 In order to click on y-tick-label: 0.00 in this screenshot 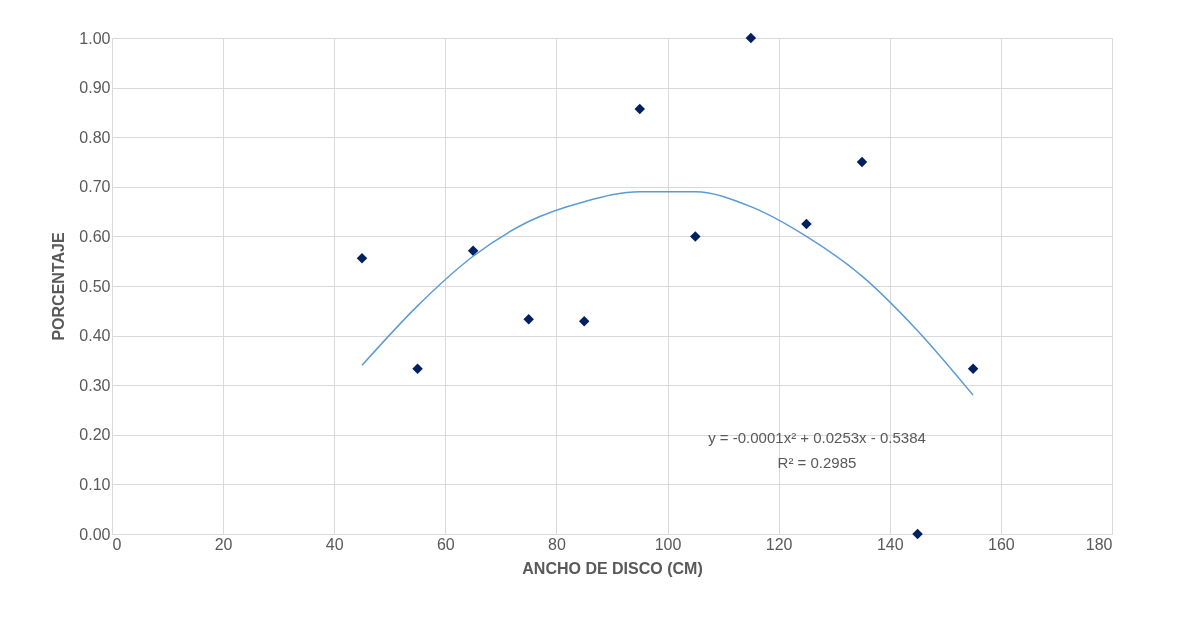, I will do `click(95, 534)`.